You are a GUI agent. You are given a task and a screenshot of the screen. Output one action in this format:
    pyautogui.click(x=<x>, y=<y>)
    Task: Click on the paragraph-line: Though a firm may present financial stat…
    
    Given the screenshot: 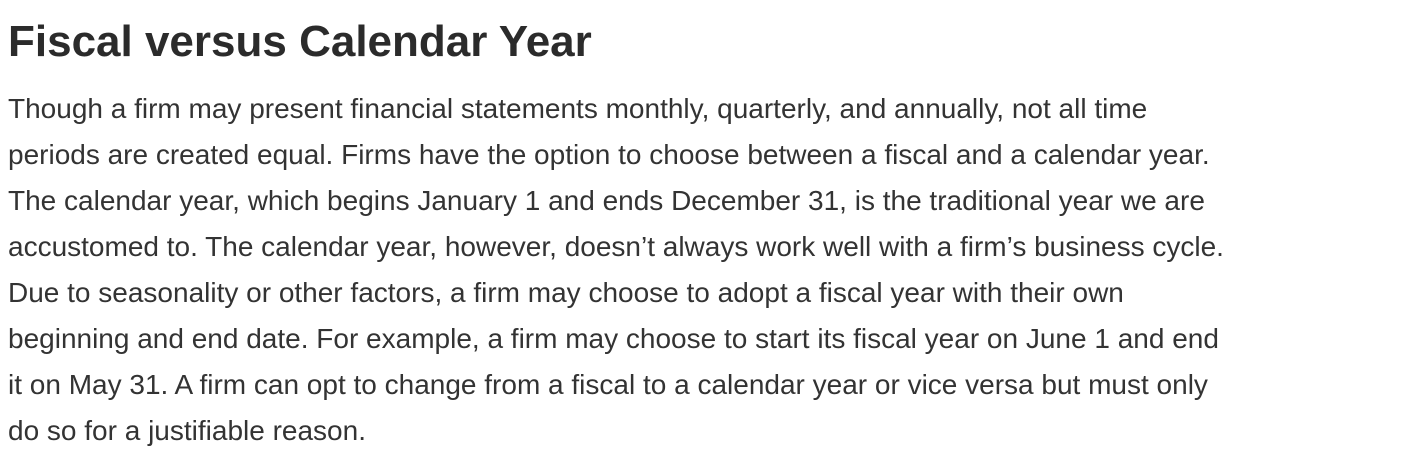 What is the action you would take?
    pyautogui.click(x=578, y=108)
    